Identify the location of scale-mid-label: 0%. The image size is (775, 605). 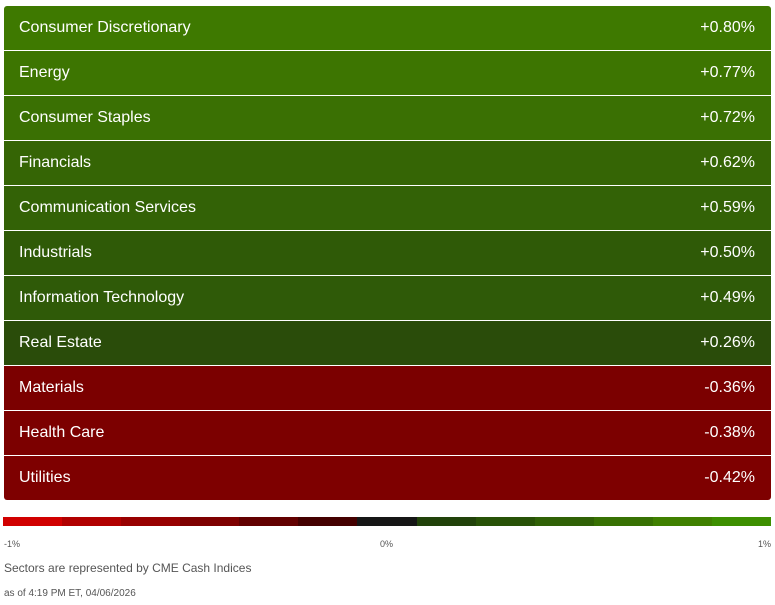
(387, 544).